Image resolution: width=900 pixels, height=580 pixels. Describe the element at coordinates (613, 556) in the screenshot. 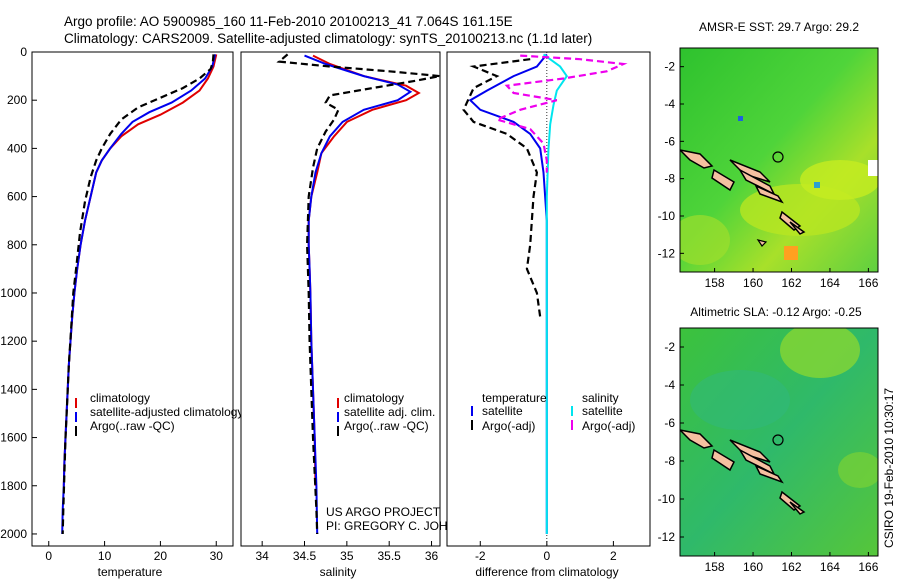

I see `x-tick-label: 2` at that location.